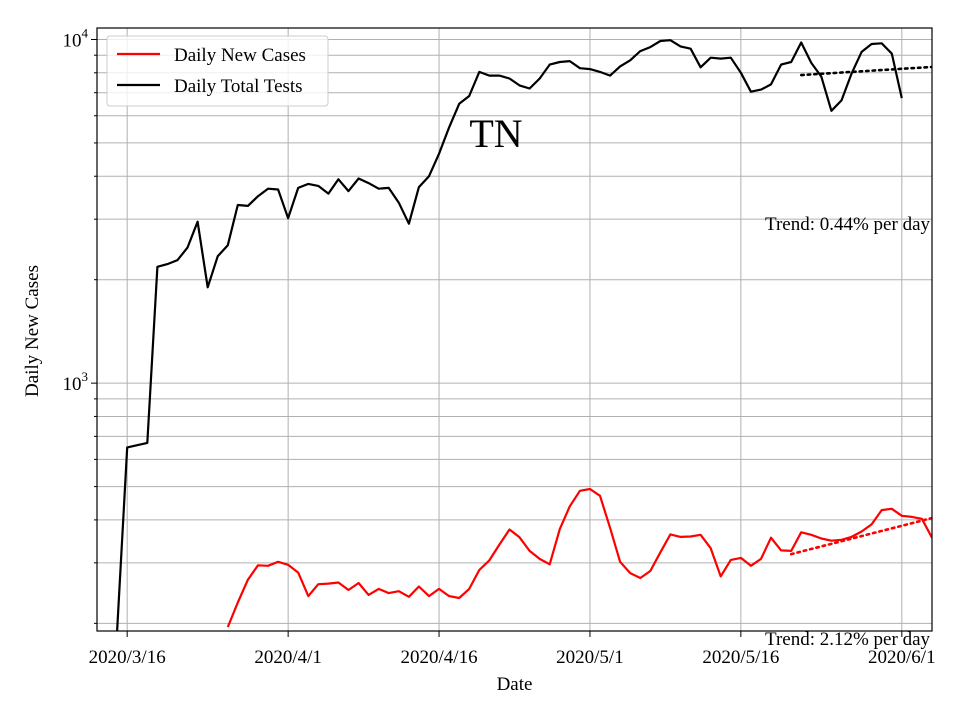  What do you see at coordinates (238, 86) in the screenshot?
I see `legend-label-tests: Daily Total Tests` at bounding box center [238, 86].